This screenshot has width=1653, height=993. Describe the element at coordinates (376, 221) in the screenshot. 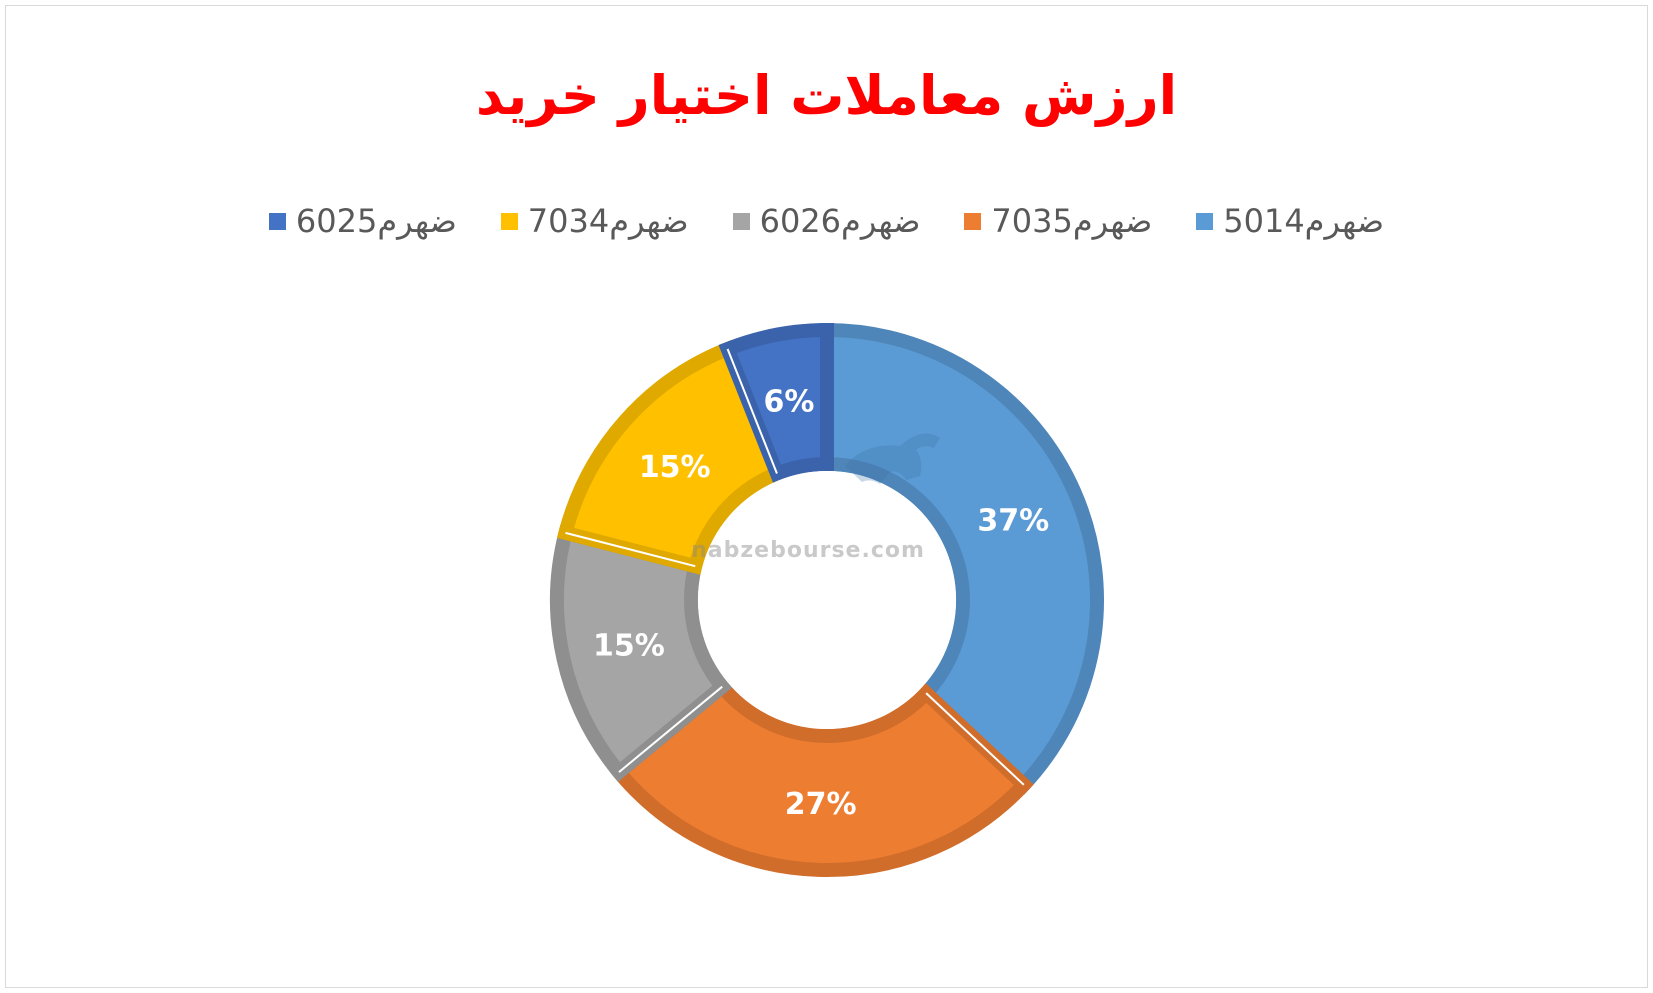

I see `legend-label: ضهرم6025` at that location.